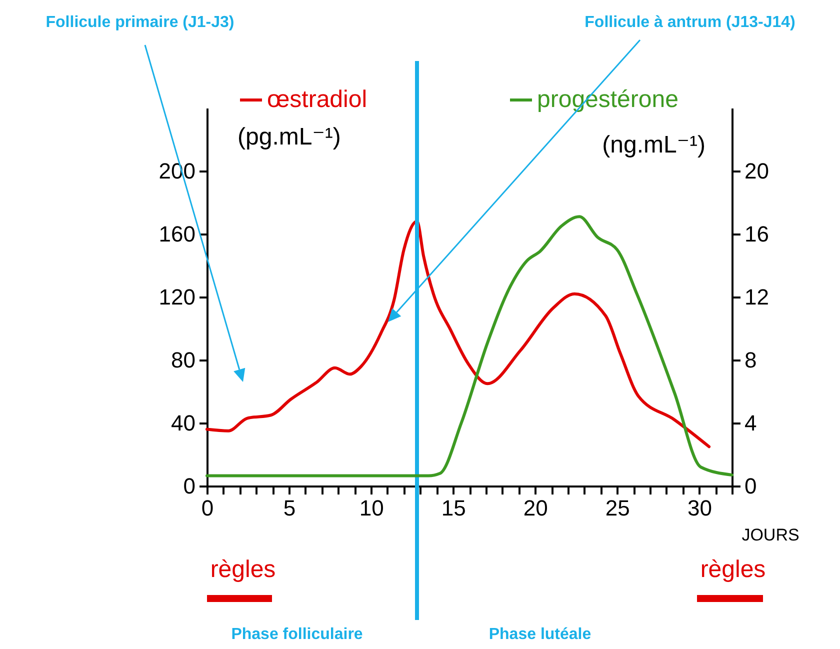 Image resolution: width=840 pixels, height=649 pixels. Describe the element at coordinates (289, 137) in the screenshot. I see `y-axis-title: (pg.mL⁻¹)` at that location.